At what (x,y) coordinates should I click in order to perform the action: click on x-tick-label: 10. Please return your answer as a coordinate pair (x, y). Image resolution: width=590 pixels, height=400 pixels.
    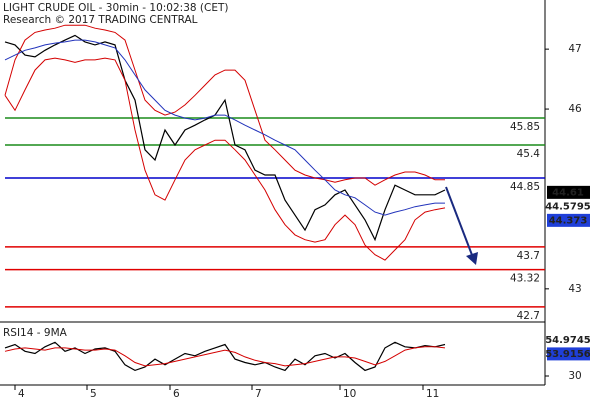
    Looking at the image, I should click on (349, 394).